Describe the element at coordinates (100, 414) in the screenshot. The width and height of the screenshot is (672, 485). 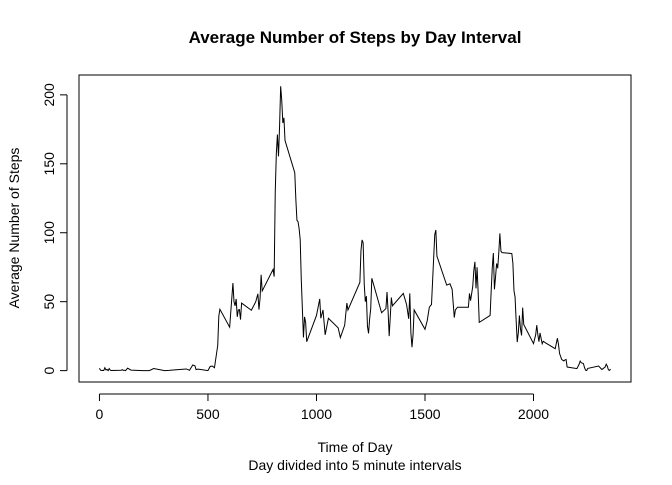
I see `x-tick-label: 0` at that location.